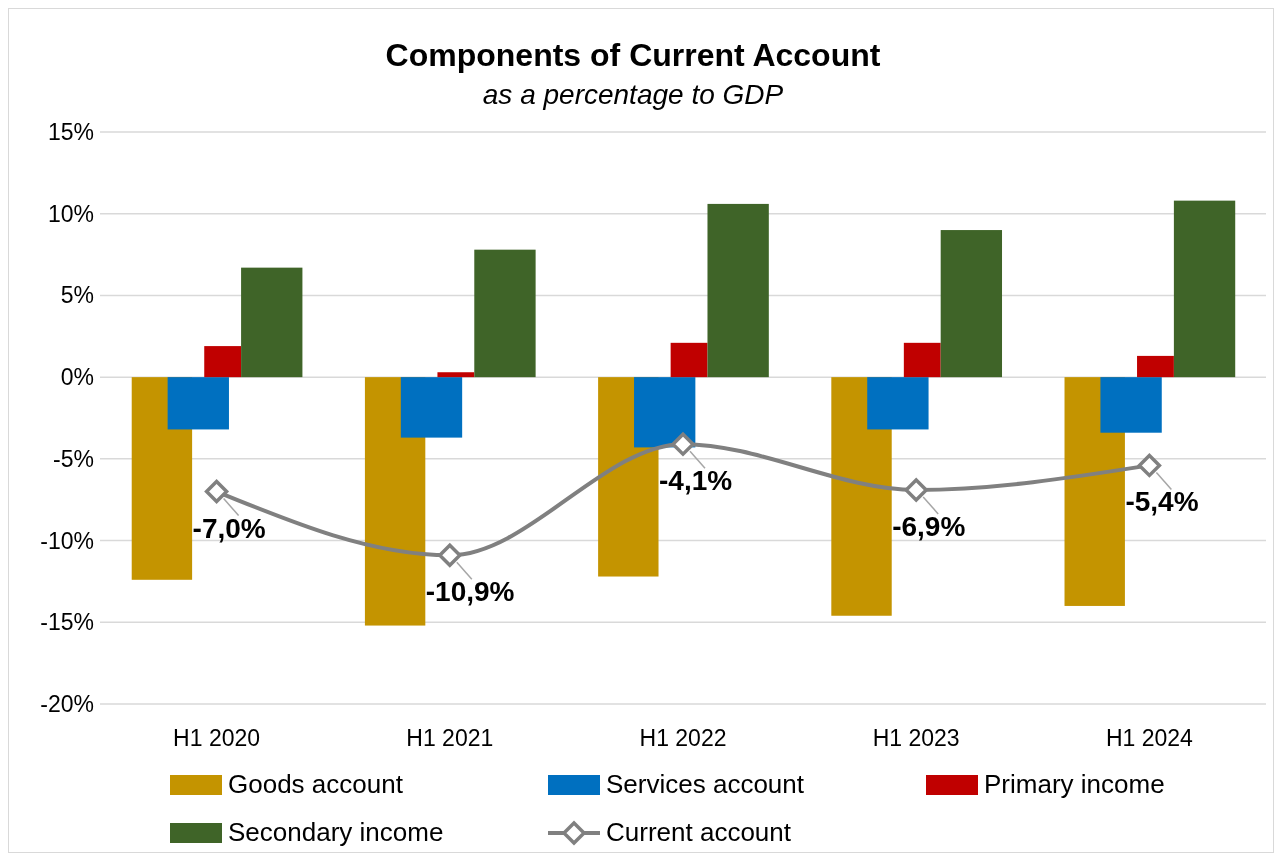  What do you see at coordinates (683, 738) in the screenshot?
I see `x-tick-label: H1 2022` at bounding box center [683, 738].